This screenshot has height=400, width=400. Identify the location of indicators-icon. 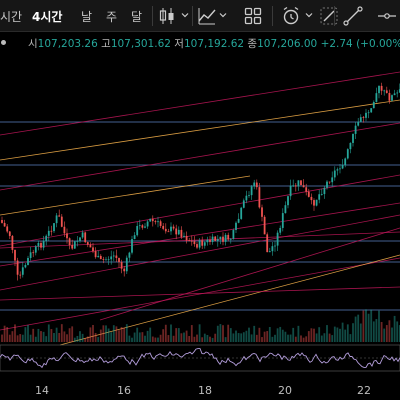
(207, 16).